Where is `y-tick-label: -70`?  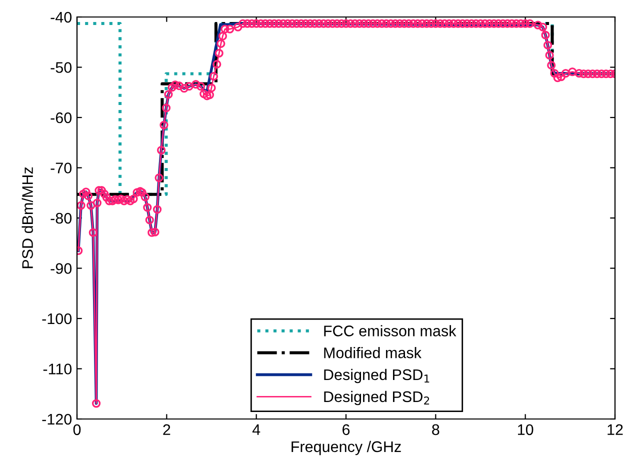
y-tick-label: -70 is located at coordinates (61, 168).